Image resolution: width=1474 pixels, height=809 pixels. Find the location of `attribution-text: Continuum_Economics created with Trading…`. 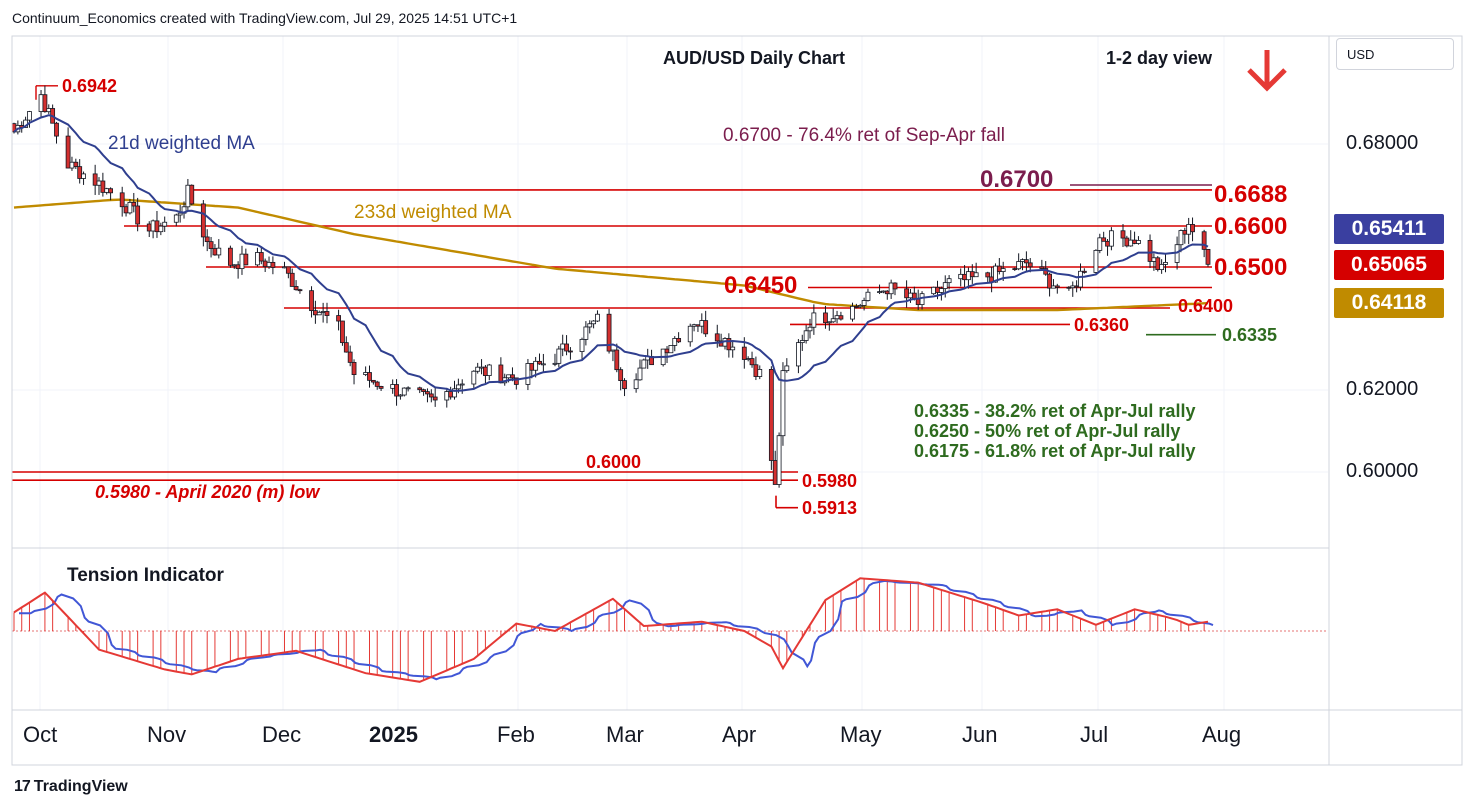

attribution-text: Continuum_Economics created with Trading… is located at coordinates (265, 18).